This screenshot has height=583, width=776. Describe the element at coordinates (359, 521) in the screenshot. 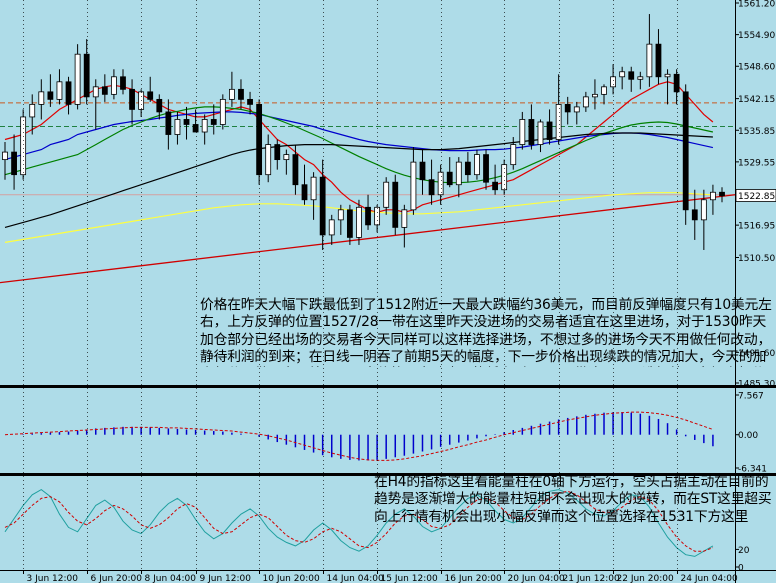

I see `stochastic-signal-line` at that location.